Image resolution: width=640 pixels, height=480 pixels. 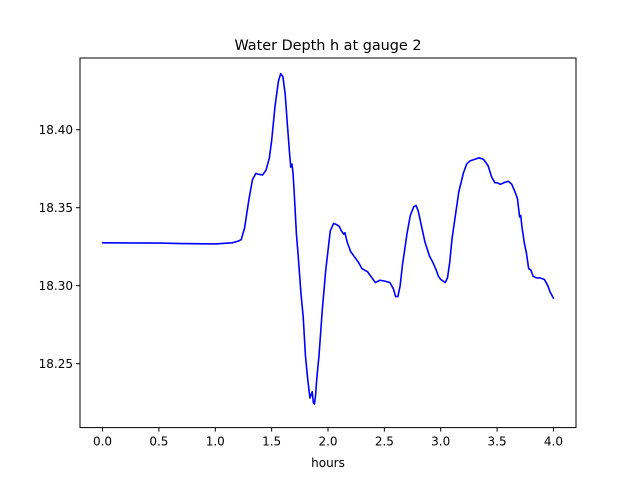 I want to click on x-axis-title: hours, so click(x=328, y=463).